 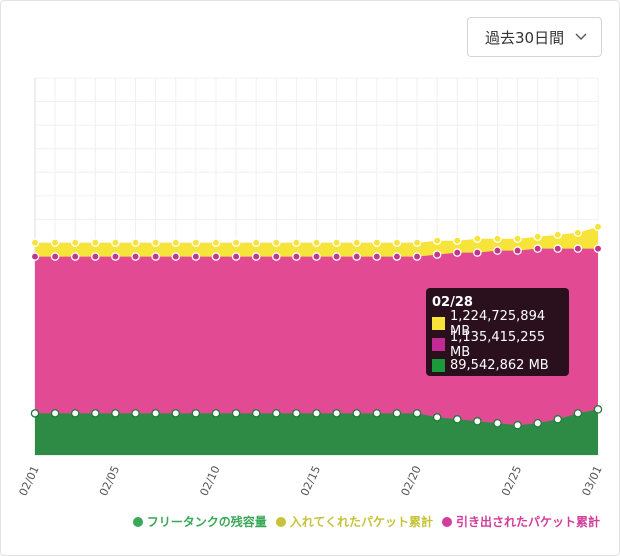 What do you see at coordinates (438, 365) in the screenshot?
I see `tooltip-swatch-green` at bounding box center [438, 365].